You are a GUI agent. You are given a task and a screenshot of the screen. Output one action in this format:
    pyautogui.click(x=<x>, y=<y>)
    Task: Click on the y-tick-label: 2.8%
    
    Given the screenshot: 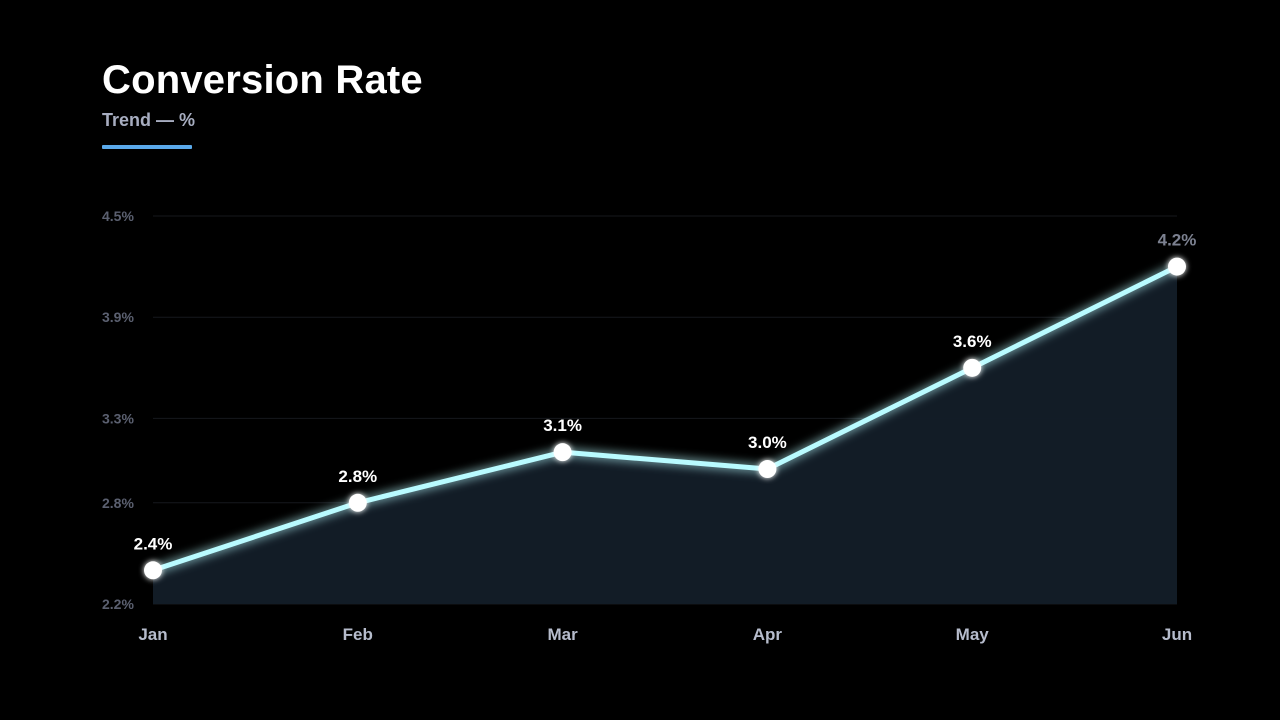 What is the action you would take?
    pyautogui.click(x=118, y=503)
    